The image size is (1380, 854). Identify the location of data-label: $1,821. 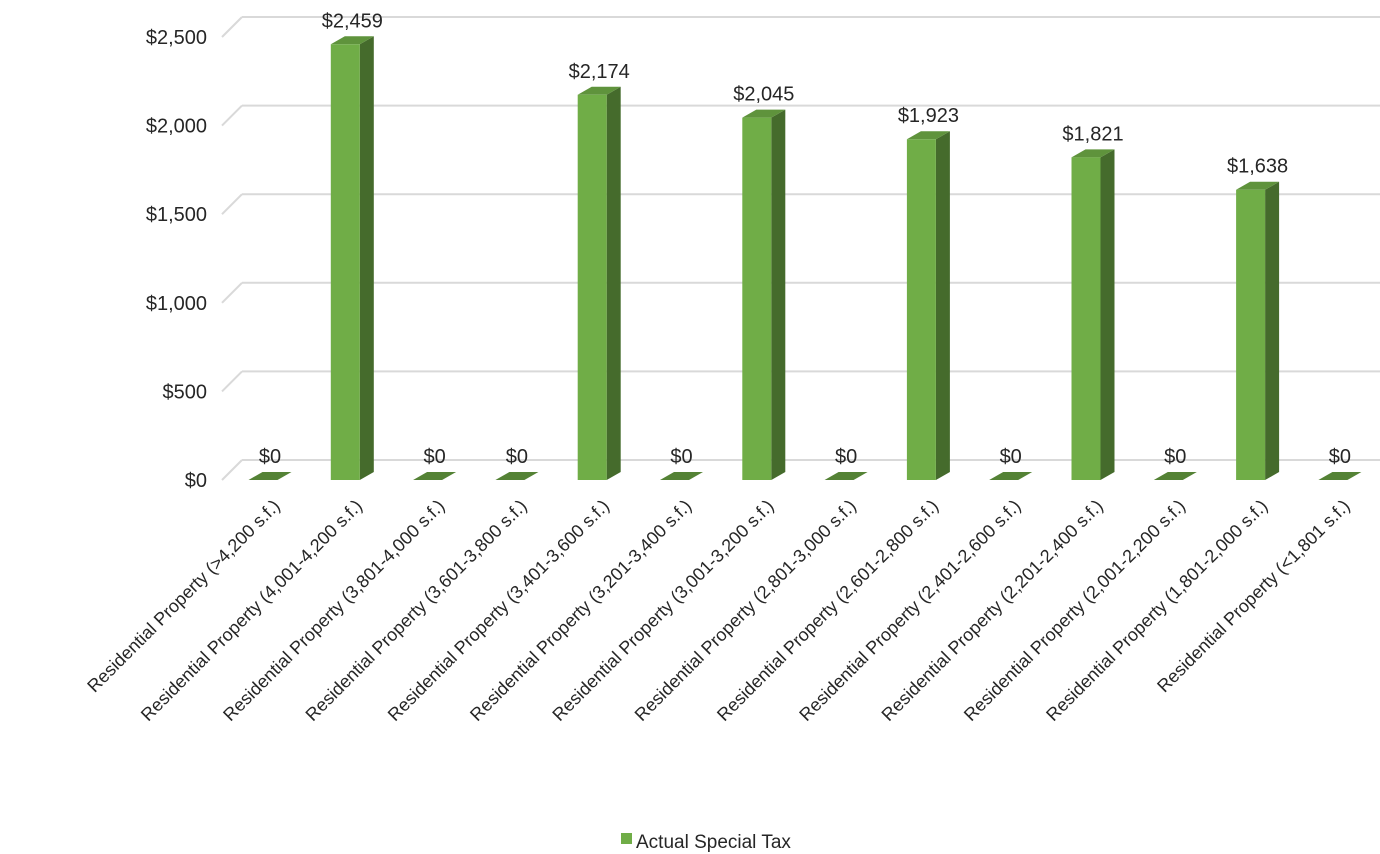
(1092, 134).